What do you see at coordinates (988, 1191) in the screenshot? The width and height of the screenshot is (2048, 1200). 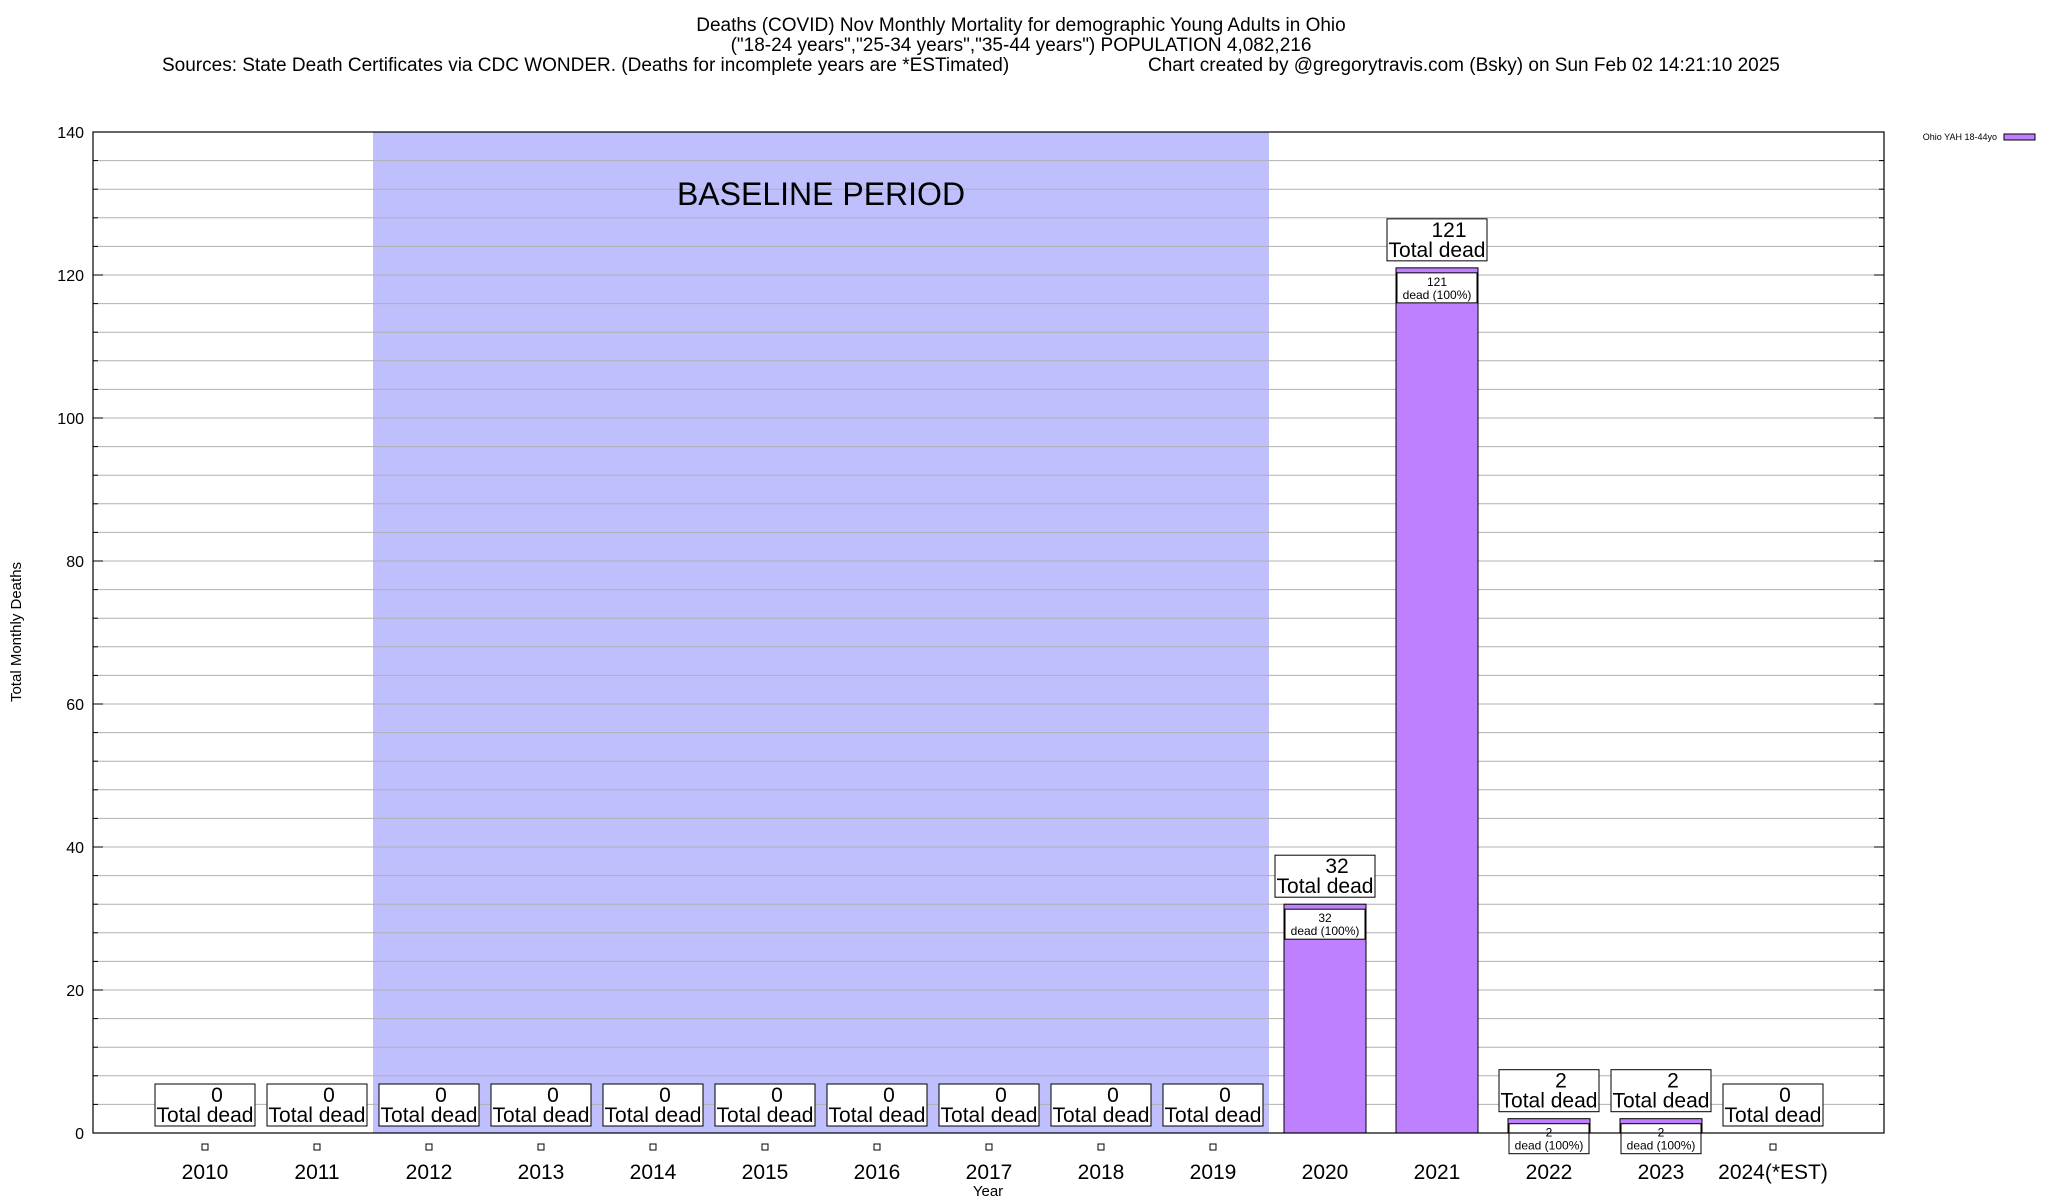 I see `x-axis-label: Year` at bounding box center [988, 1191].